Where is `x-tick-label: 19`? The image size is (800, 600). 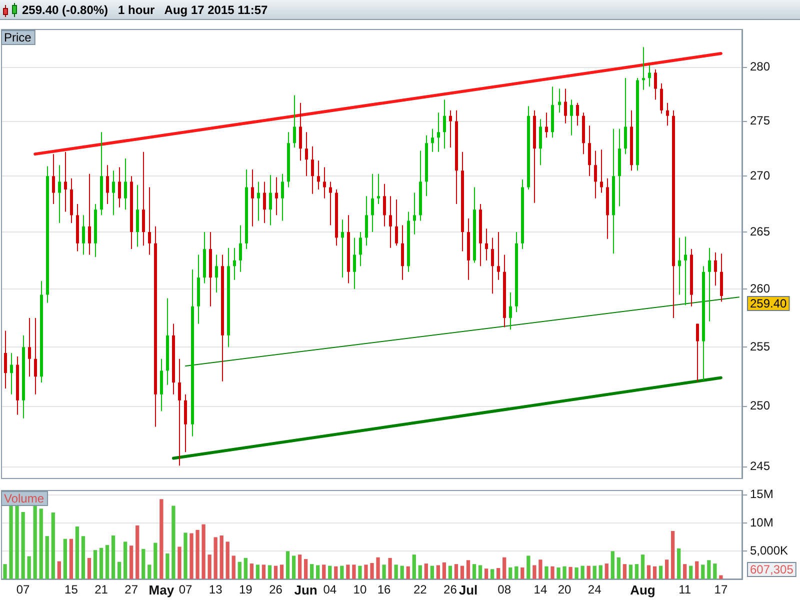 x-tick-label: 19 is located at coordinates (245, 589).